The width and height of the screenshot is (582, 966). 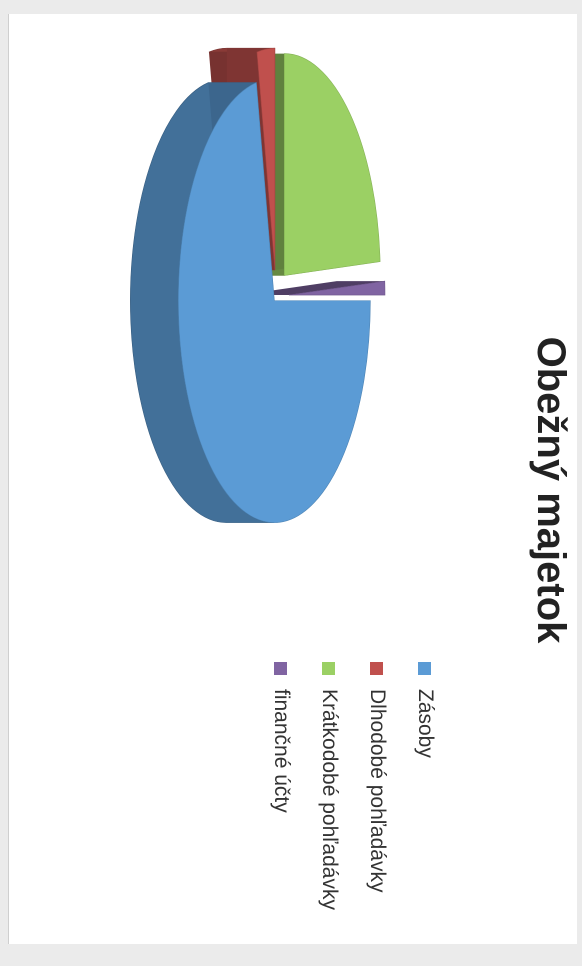 I want to click on legend-label-2: Krátkodobé pohľadávky, so click(x=329, y=799).